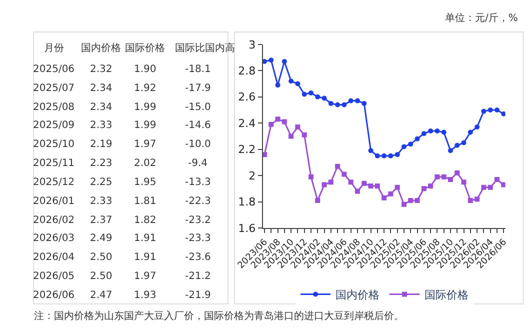 The image size is (531, 333). I want to click on legend-label: 国内价格, so click(358, 295).